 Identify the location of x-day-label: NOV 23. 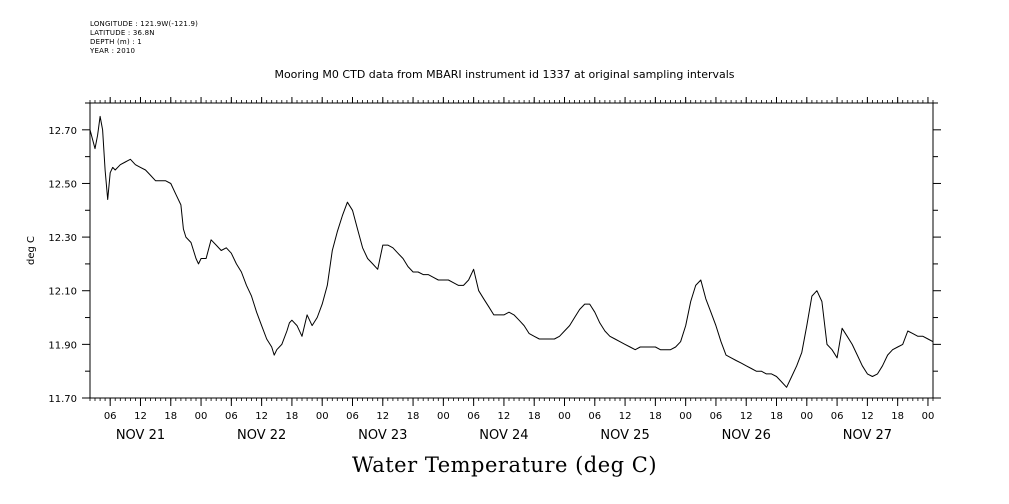
(382, 435).